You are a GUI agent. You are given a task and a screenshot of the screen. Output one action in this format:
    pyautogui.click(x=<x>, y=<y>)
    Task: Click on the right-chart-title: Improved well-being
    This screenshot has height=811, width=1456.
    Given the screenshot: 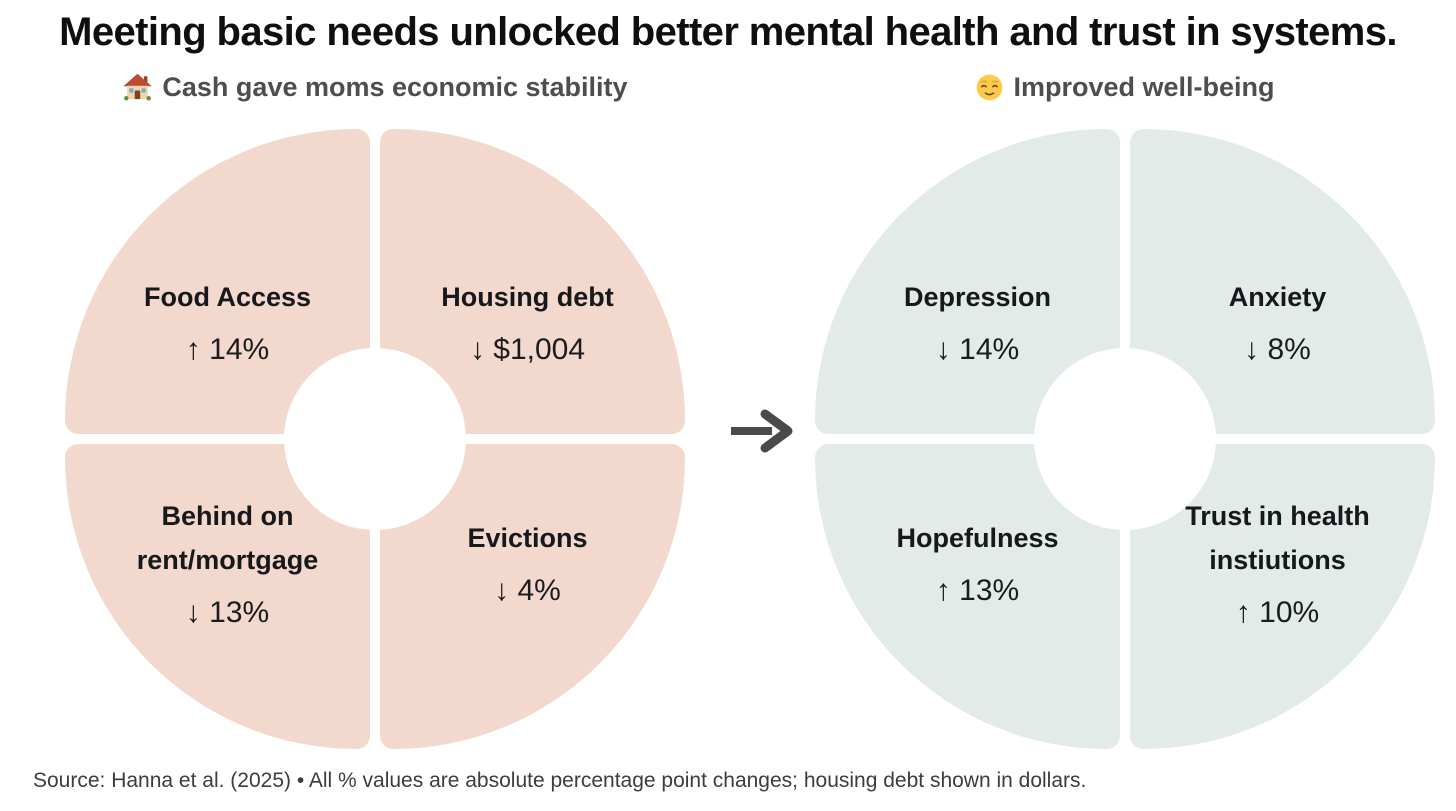 What is the action you would take?
    pyautogui.click(x=1144, y=87)
    